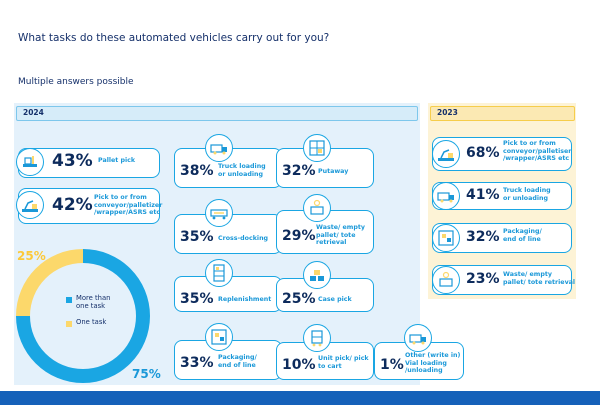 Image resolution: width=600 pixels, height=405 pixels. I want to click on multiple-answers-note: Multiple answers possible, so click(76, 82).